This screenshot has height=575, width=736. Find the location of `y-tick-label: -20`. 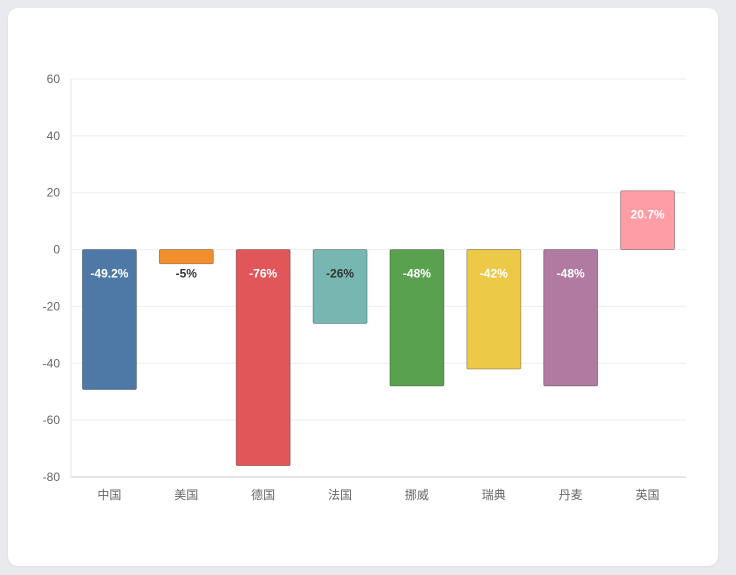

y-tick-label: -20 is located at coordinates (52, 306).